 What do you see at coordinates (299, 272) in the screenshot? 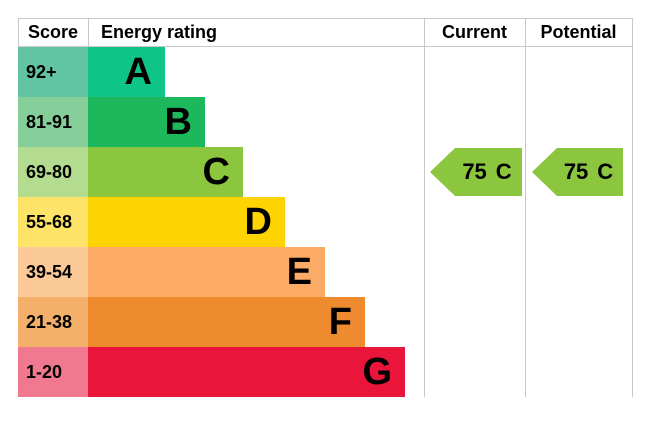
I see `band-letter: E` at bounding box center [299, 272].